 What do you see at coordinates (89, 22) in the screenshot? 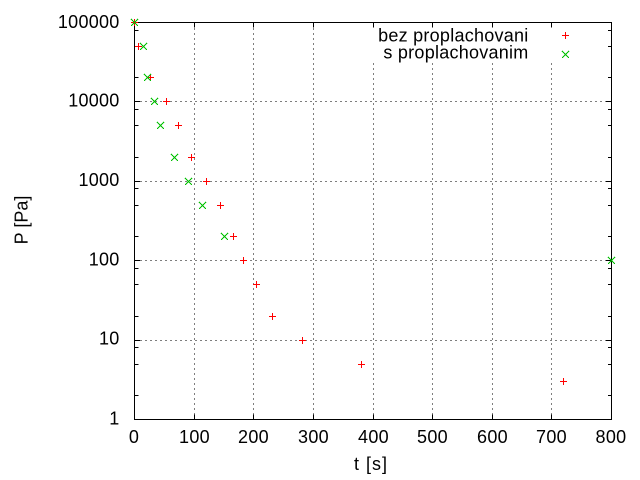
I see `svg-text: 100000` at bounding box center [89, 22].